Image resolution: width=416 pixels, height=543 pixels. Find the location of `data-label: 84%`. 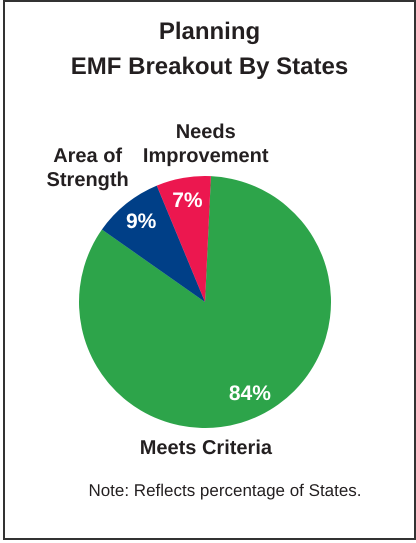

data-label: 84% is located at coordinates (249, 394).